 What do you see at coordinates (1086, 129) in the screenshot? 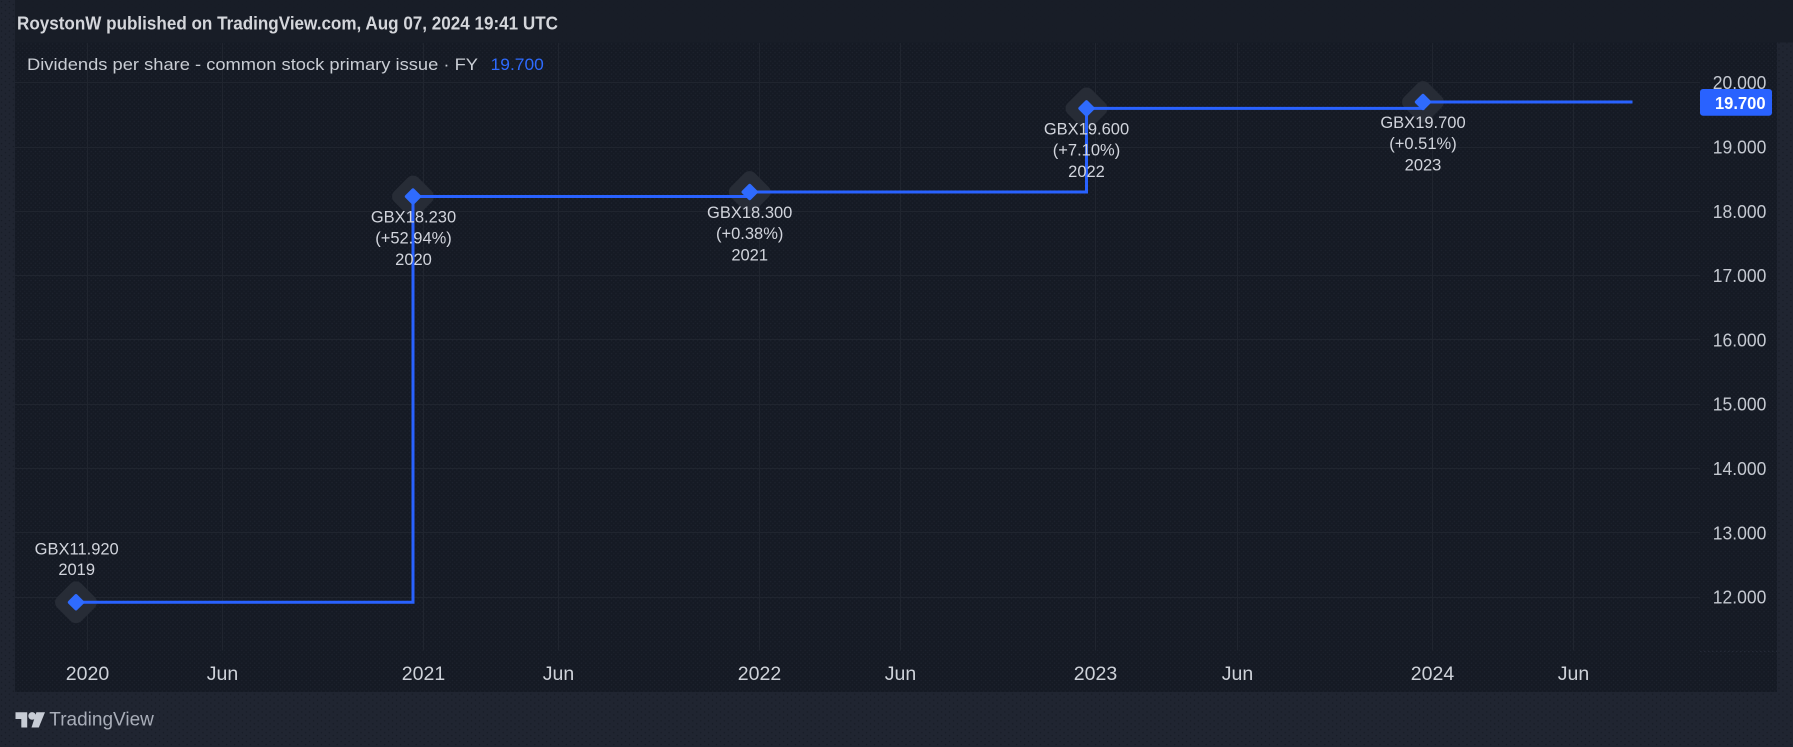
I see `svg-text: GBX19.600` at bounding box center [1086, 129].